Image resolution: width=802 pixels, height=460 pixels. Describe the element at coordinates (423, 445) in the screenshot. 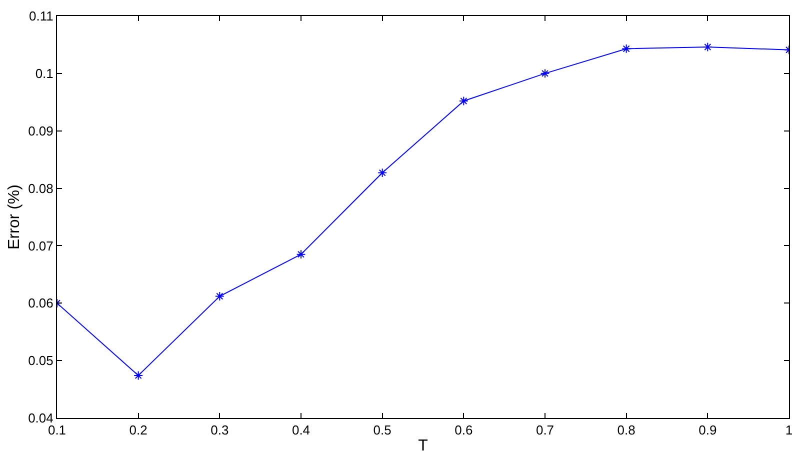

I see `x-axis-title: T` at that location.